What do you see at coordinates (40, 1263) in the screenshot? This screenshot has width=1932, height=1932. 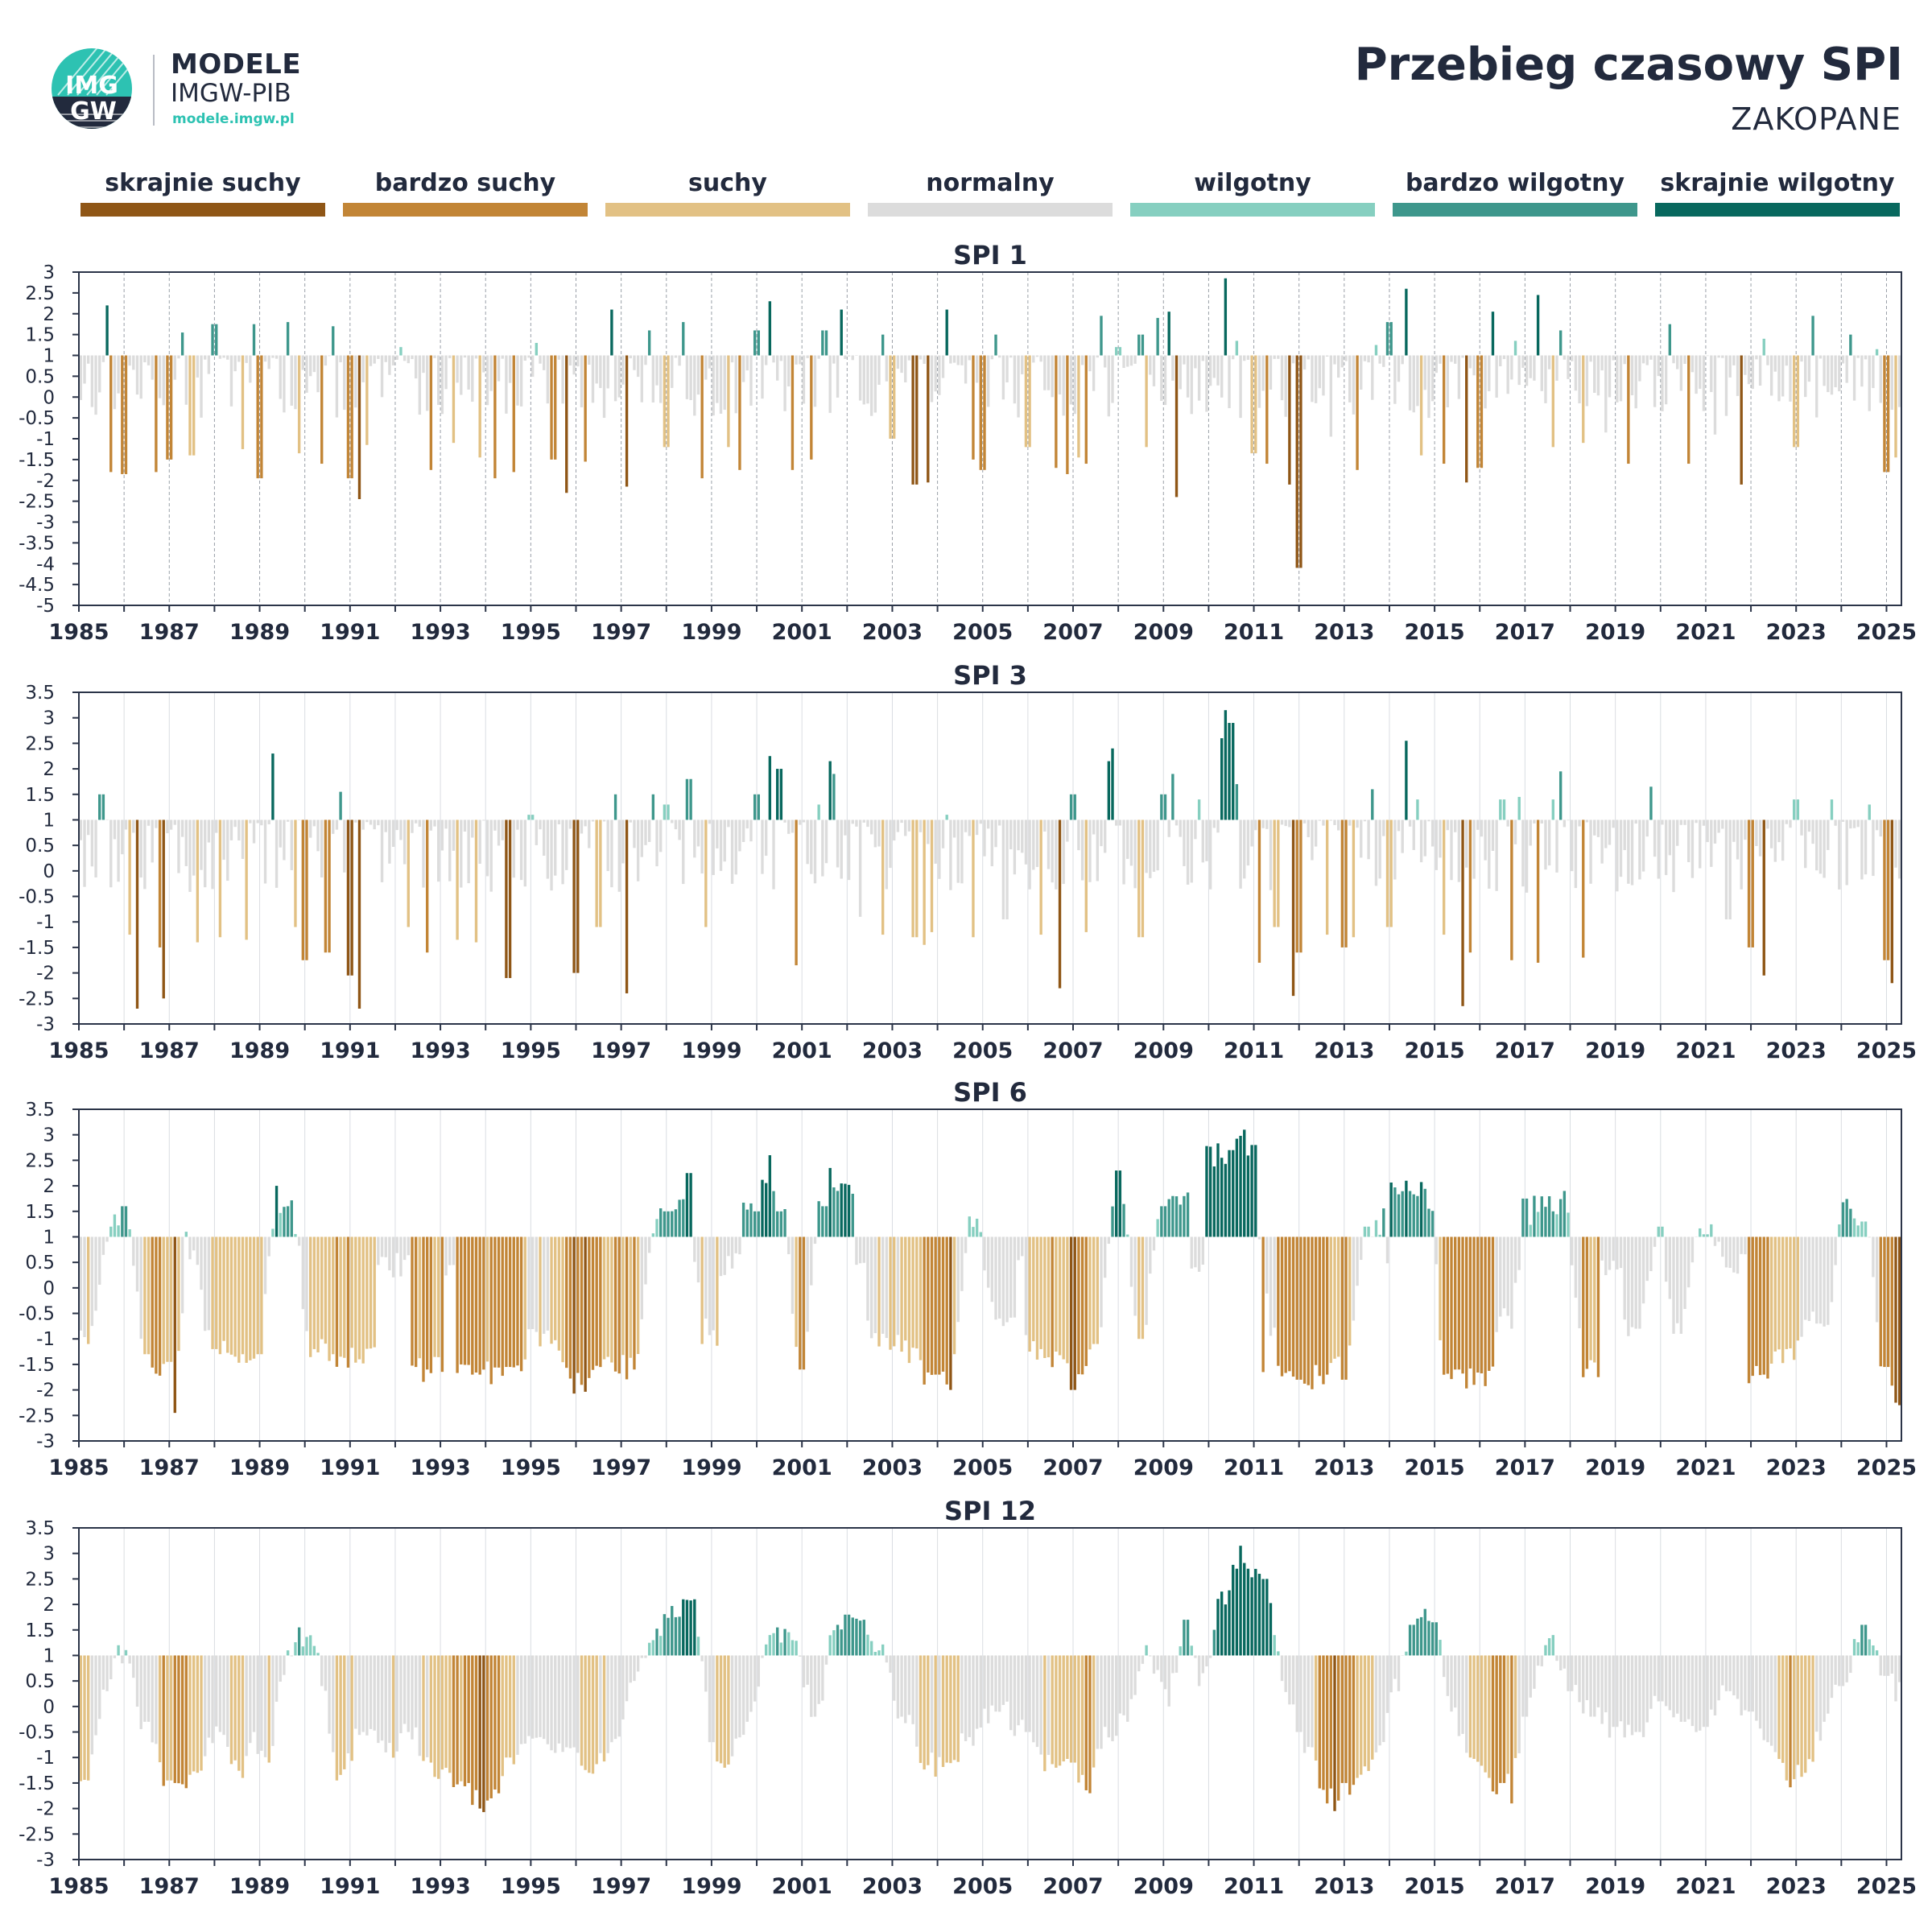 I see `y-tick-label: 0.5` at bounding box center [40, 1263].